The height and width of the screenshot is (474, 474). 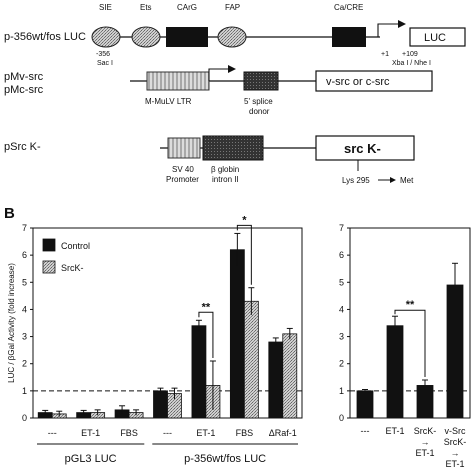 I want to click on splice-label-2: donor, so click(x=259, y=111).